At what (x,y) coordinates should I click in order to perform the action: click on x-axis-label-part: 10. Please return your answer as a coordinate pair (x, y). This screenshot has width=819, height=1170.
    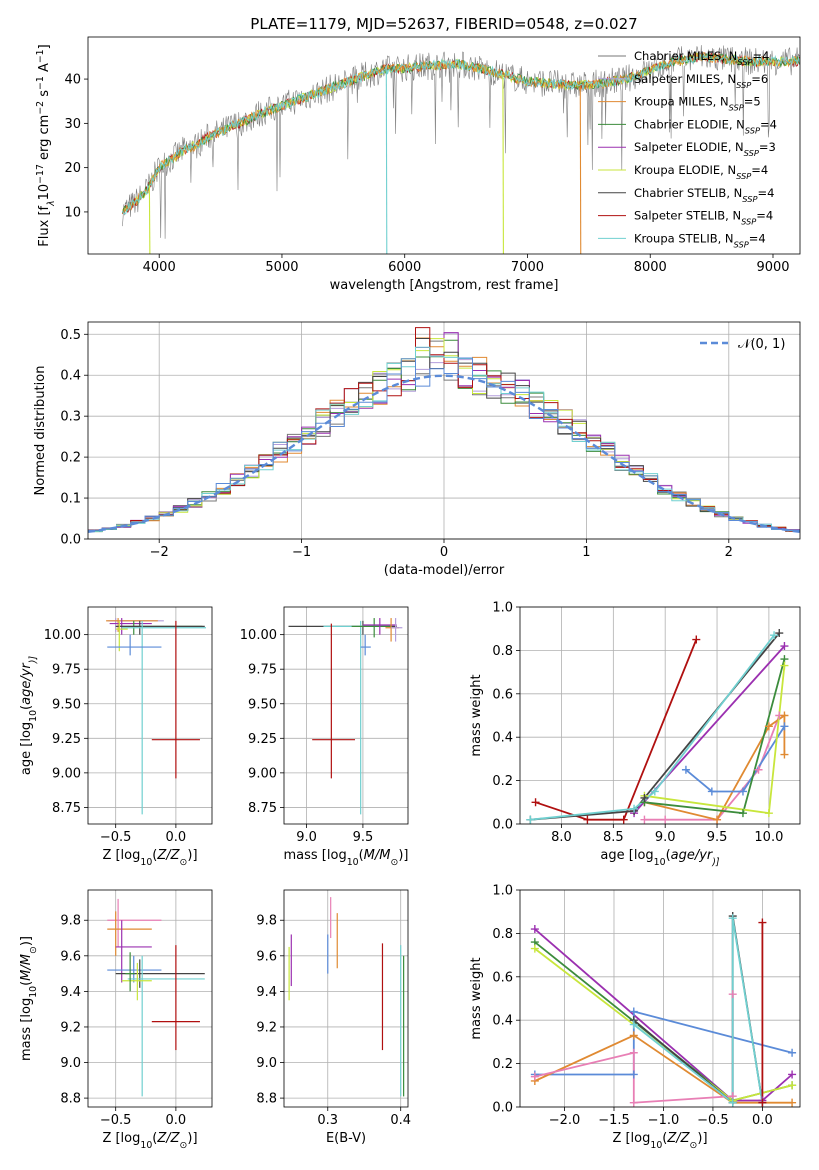
    Looking at the image, I should click on (660, 862).